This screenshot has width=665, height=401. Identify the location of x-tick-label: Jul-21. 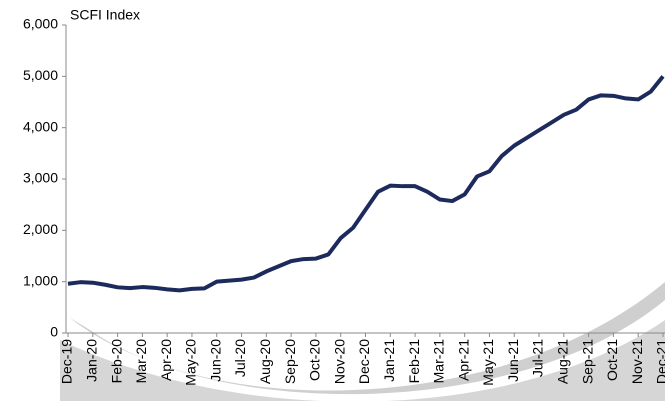
(538, 358).